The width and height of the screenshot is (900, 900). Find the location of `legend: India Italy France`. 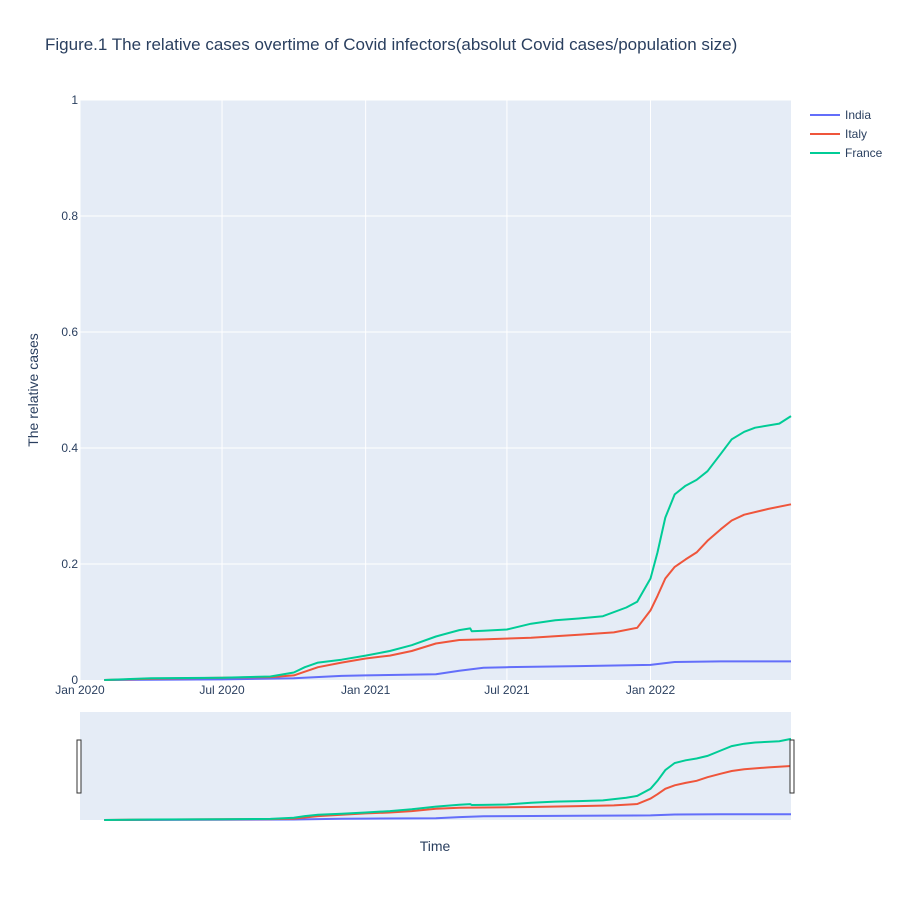

legend: India Italy France is located at coordinates (846, 134).